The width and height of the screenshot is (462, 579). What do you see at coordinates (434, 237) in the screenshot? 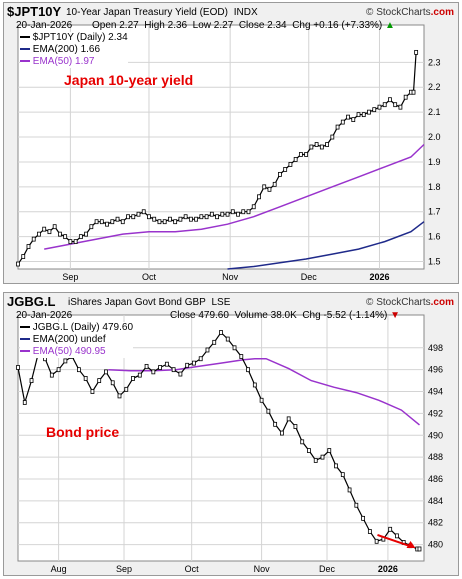
I see `y-tick-label: 1.6` at bounding box center [434, 237].